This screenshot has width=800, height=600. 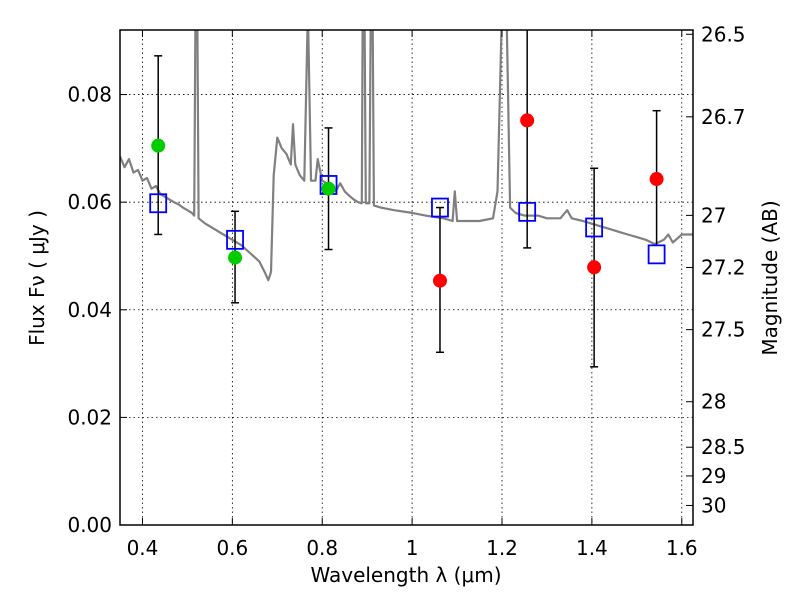 What do you see at coordinates (89, 525) in the screenshot?
I see `y-tick-label: 0.00` at bounding box center [89, 525].